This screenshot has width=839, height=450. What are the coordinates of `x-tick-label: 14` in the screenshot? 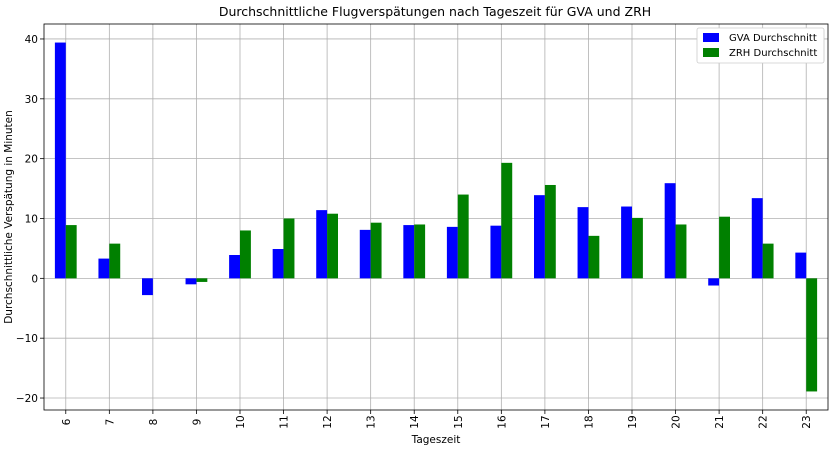 It's located at (415, 422).